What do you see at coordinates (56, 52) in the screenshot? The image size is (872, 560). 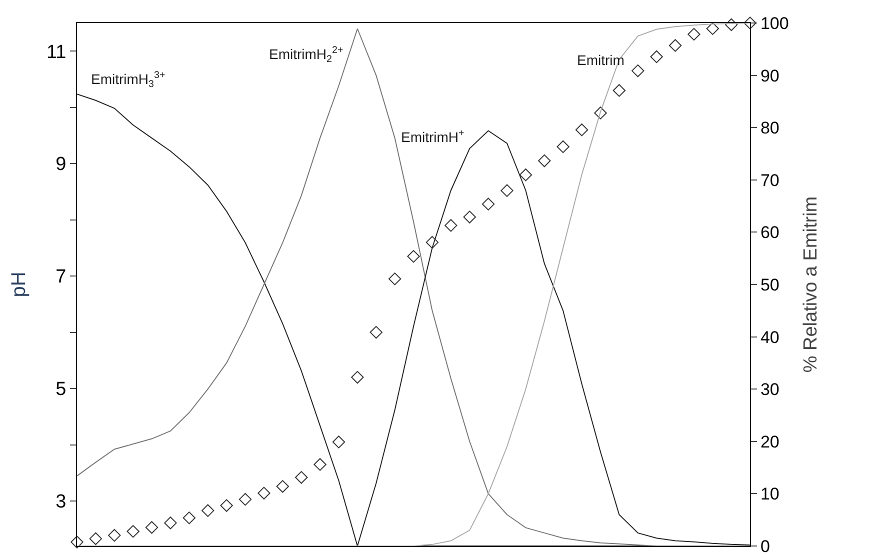 I see `y-tick-label: 11` at bounding box center [56, 52].